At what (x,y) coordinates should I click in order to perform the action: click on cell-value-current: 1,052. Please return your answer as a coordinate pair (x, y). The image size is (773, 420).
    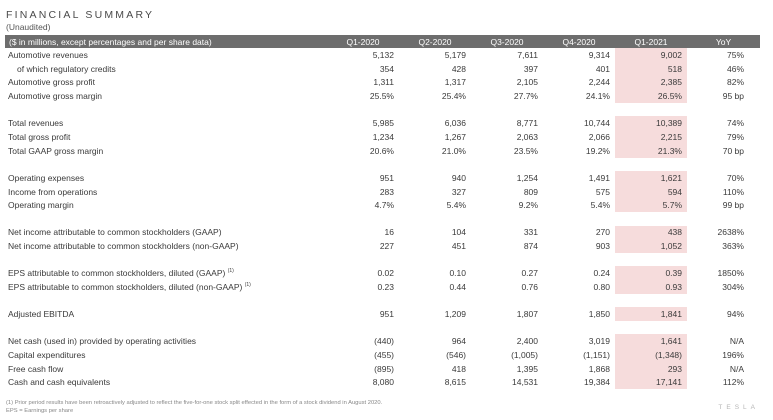
    Looking at the image, I should click on (651, 246).